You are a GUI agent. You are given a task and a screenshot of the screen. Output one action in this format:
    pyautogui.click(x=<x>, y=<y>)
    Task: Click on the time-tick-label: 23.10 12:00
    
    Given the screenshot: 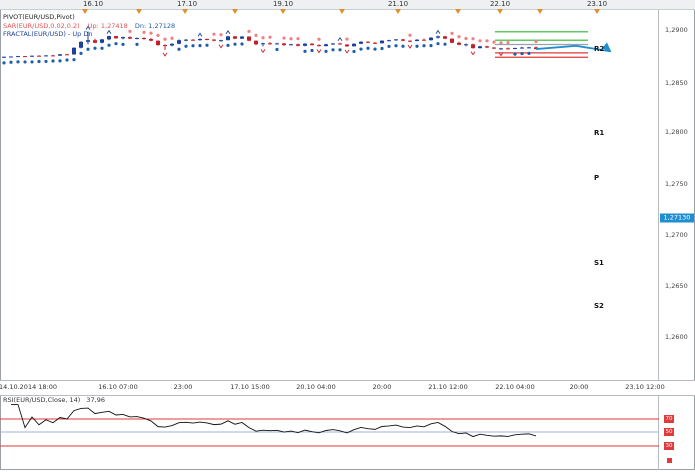 What is the action you would take?
    pyautogui.click(x=645, y=387)
    